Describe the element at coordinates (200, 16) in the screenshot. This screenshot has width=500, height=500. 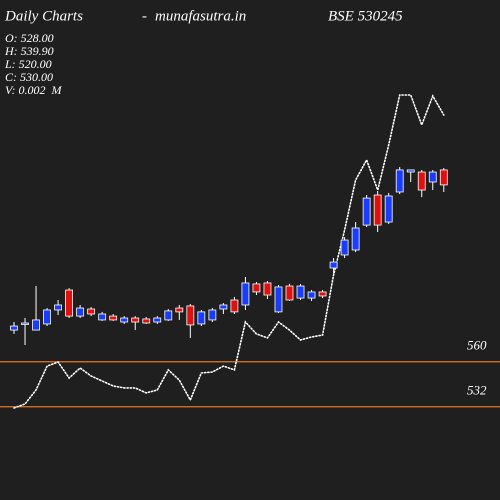
I see `chart-title: munafasutra.in` at that location.